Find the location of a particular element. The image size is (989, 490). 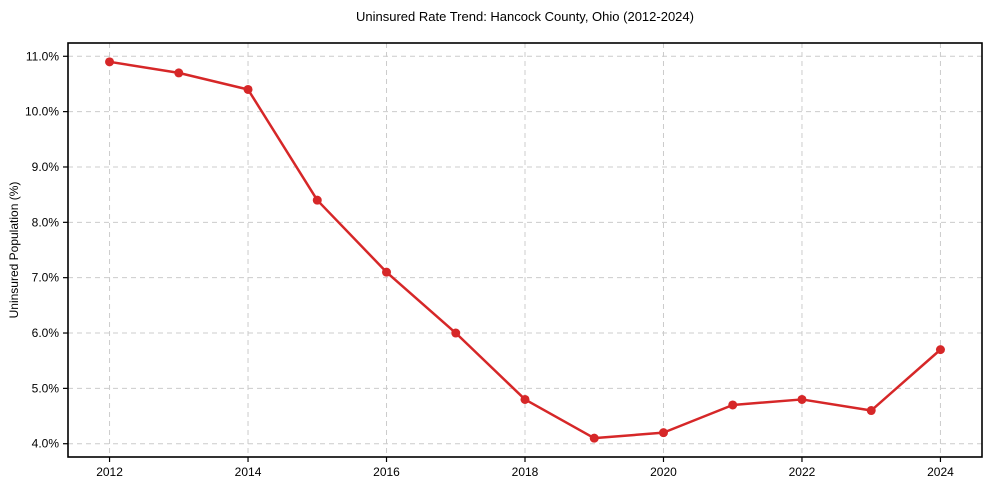

x-tick-label: 2020 is located at coordinates (663, 472).